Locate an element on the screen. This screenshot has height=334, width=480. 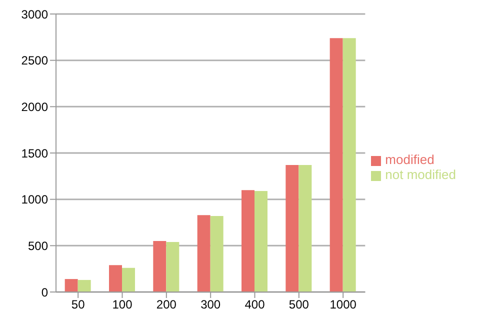
y-tick-label: 2000 is located at coordinates (34, 107).